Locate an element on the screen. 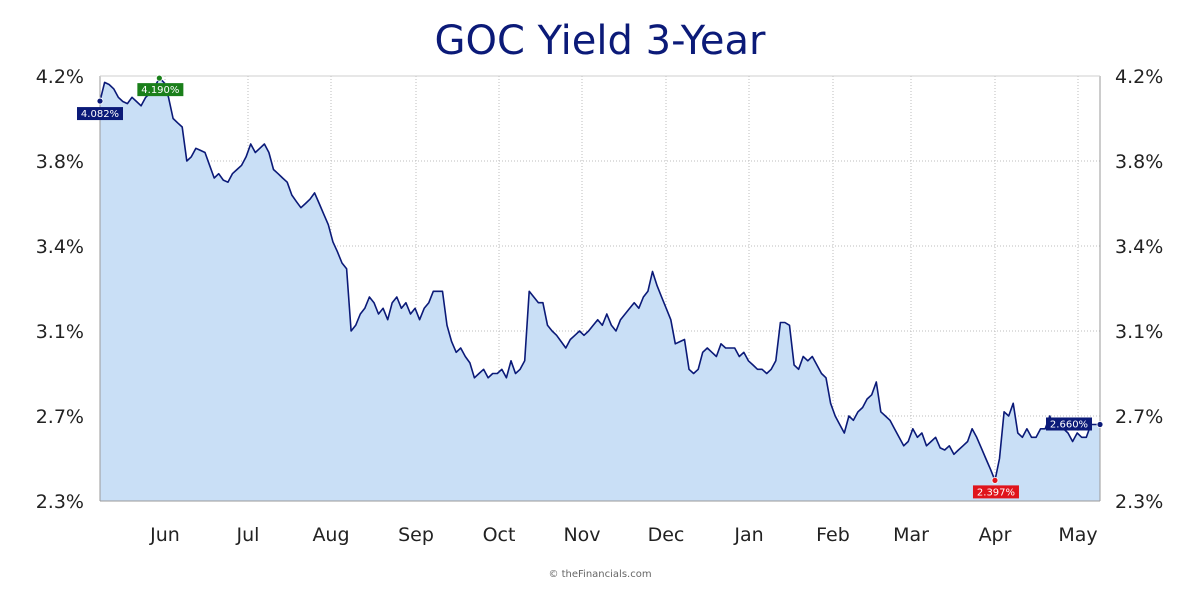  y-tick-label-right: 2.7% is located at coordinates (1139, 417).